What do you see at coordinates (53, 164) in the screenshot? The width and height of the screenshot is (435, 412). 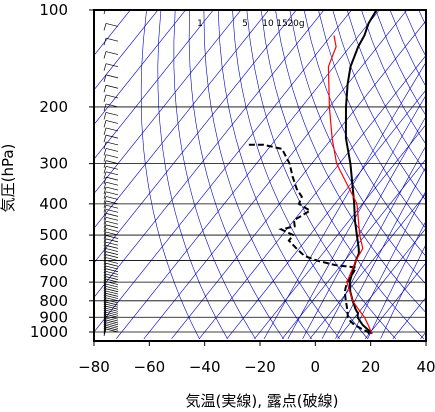 I see `y-tick-label: 300` at bounding box center [53, 164].